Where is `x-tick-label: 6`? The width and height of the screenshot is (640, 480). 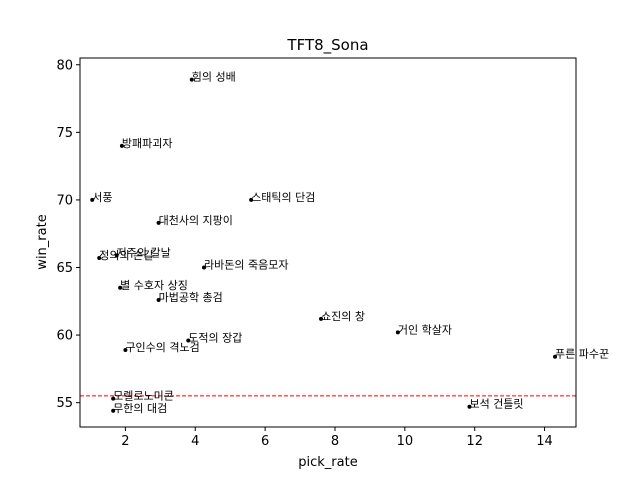 x-tick-label: 6 is located at coordinates (265, 441).